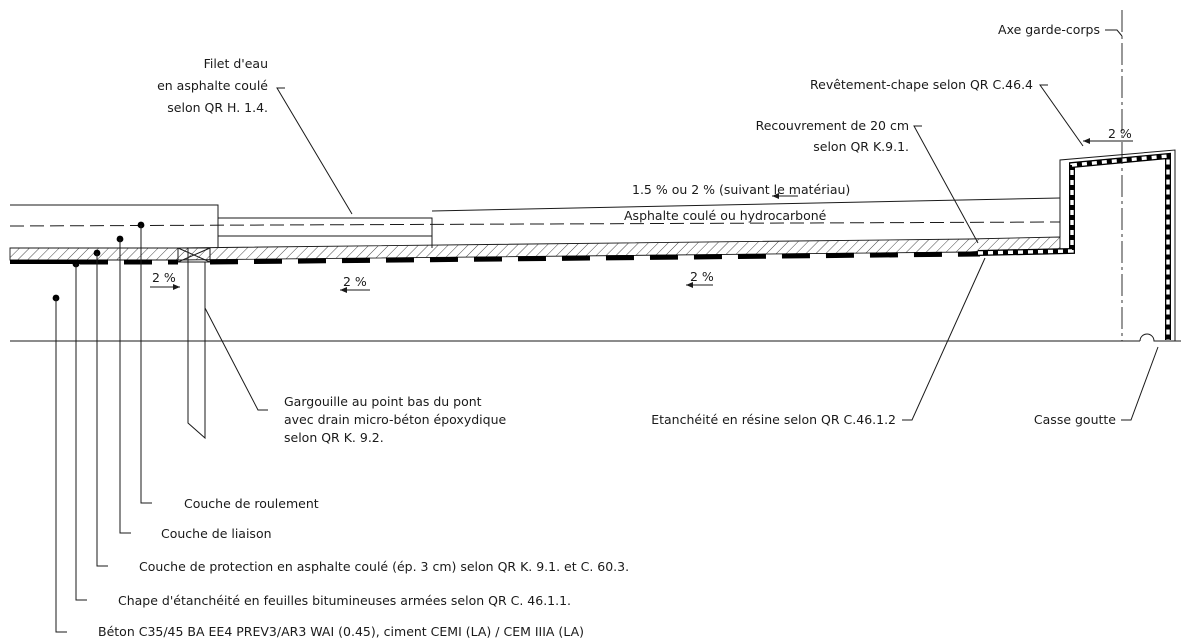 This screenshot has width=1181, height=641. I want to click on label-filet-1: Filet d'eau, so click(236, 63).